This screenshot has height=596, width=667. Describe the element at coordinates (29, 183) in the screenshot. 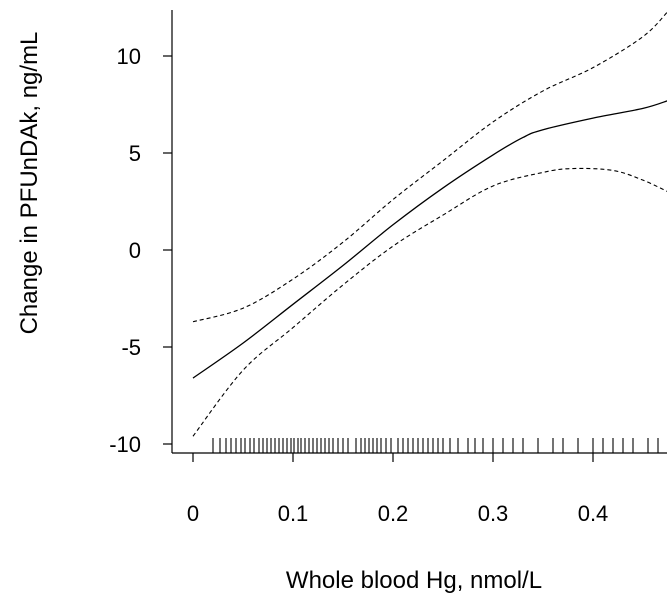

I see `y-axis-title: Change in PFUnDAk, ng/mL` at that location.